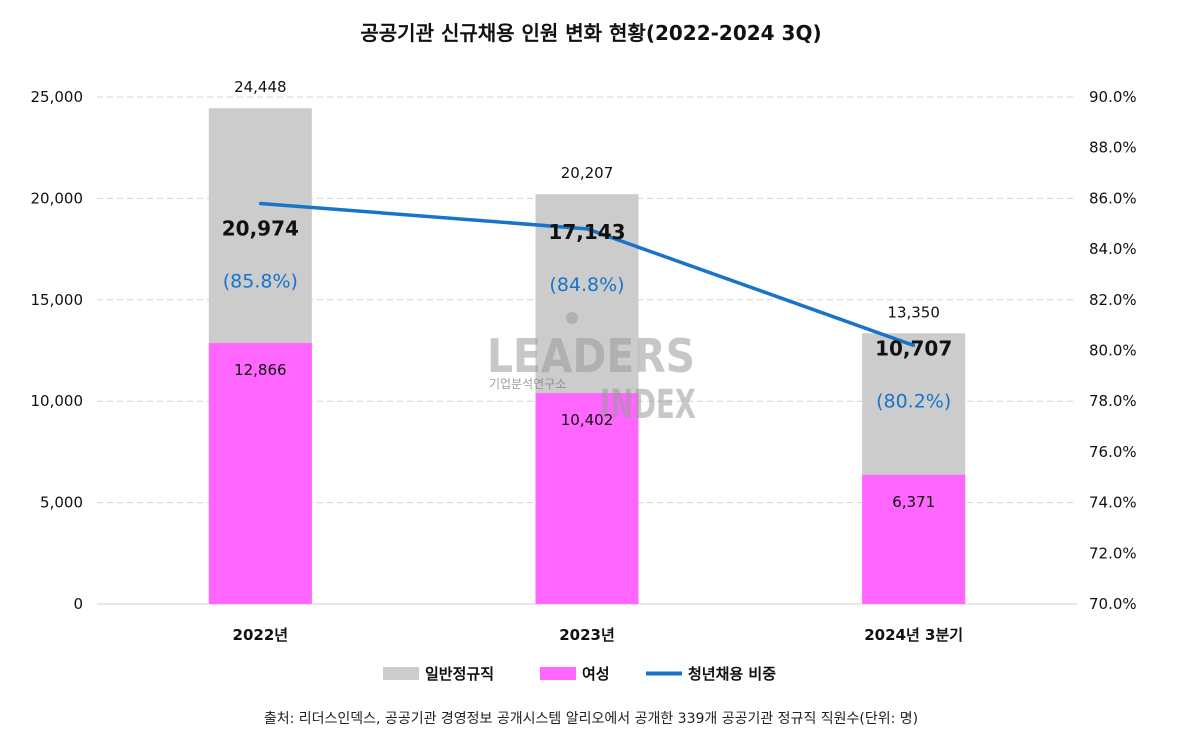 This screenshot has height=744, width=1182. What do you see at coordinates (1113, 401) in the screenshot?
I see `right-tick-label: 78.0%` at bounding box center [1113, 401].